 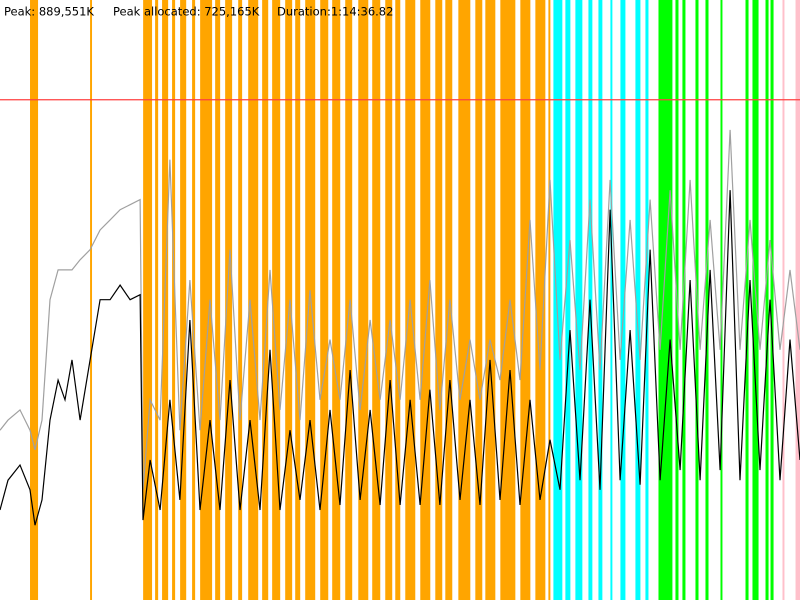 I want to click on peak-label: Peak: 889,551K, so click(x=49, y=12).